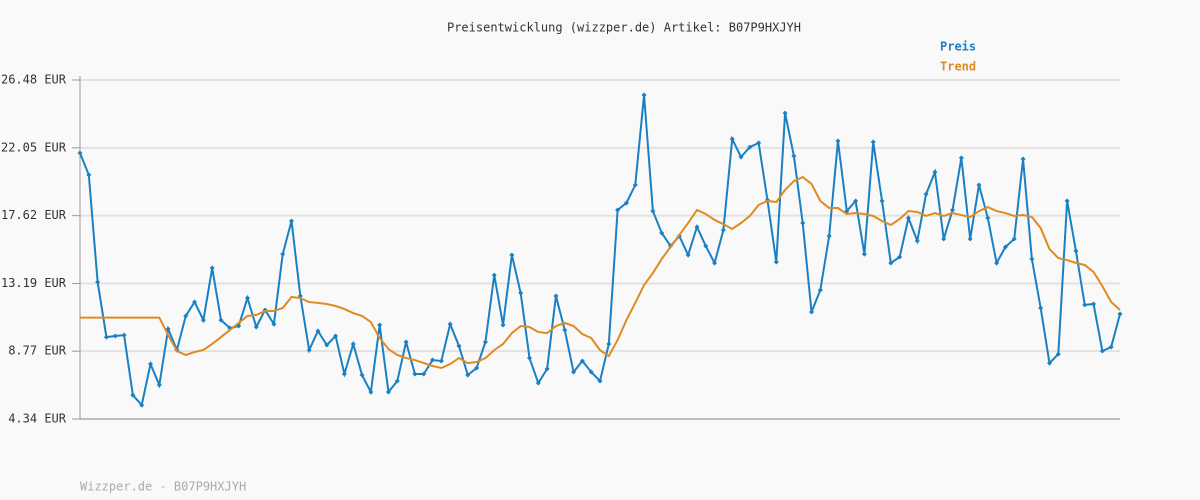 The width and height of the screenshot is (1200, 500). What do you see at coordinates (34, 215) in the screenshot?
I see `y-tick-label: 17.62 EUR` at bounding box center [34, 215].